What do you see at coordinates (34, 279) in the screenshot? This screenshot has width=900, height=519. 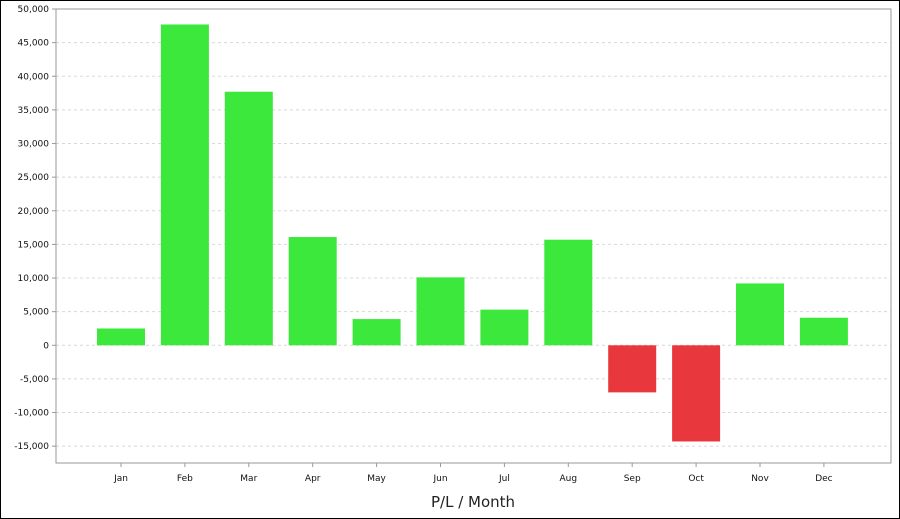 I see `y-tick-label: 10,000` at bounding box center [34, 279].